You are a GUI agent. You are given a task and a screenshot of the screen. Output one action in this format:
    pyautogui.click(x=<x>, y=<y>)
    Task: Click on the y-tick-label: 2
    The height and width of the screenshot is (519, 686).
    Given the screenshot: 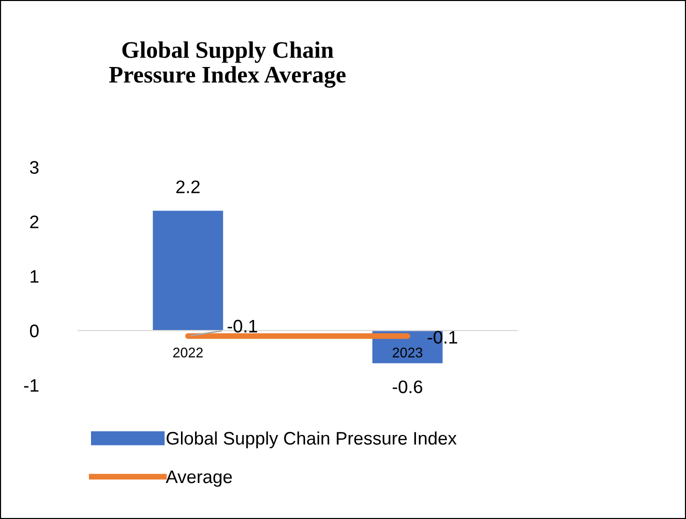 What is the action you would take?
    pyautogui.click(x=34, y=222)
    